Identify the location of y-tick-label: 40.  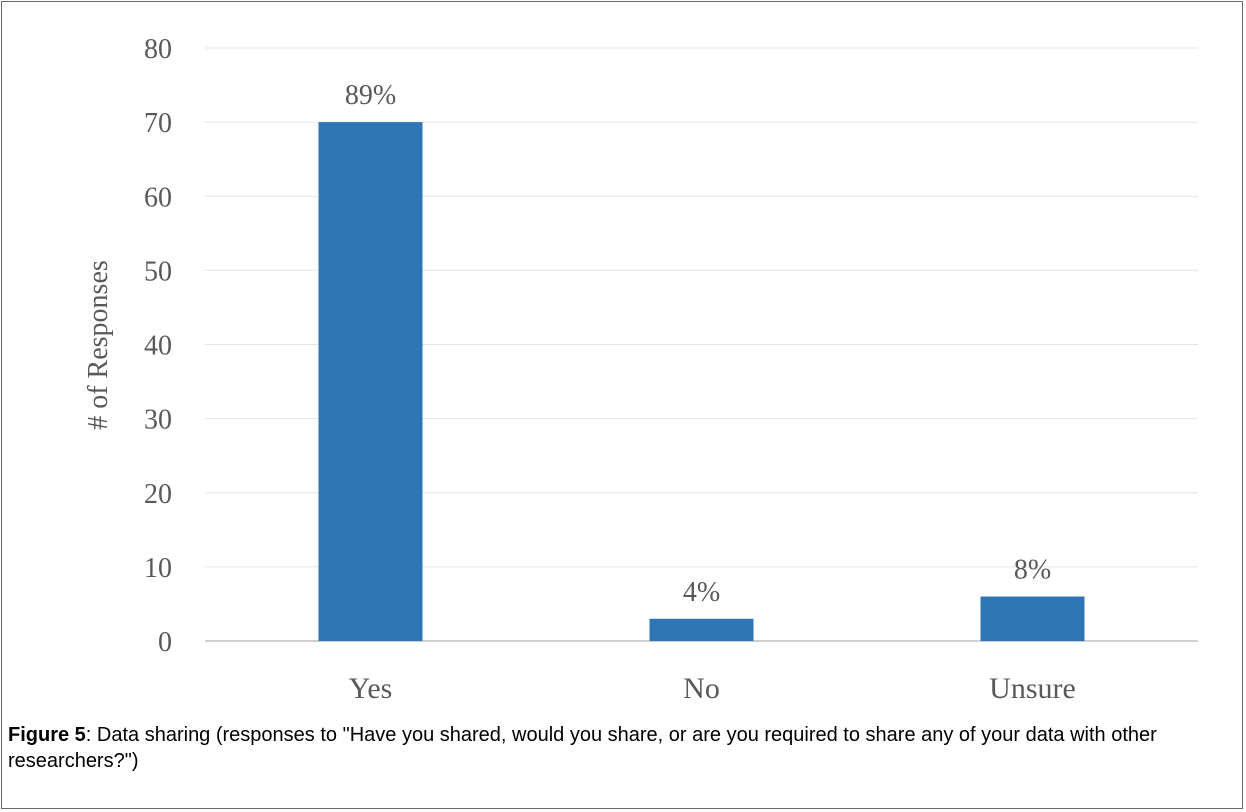
(158, 346).